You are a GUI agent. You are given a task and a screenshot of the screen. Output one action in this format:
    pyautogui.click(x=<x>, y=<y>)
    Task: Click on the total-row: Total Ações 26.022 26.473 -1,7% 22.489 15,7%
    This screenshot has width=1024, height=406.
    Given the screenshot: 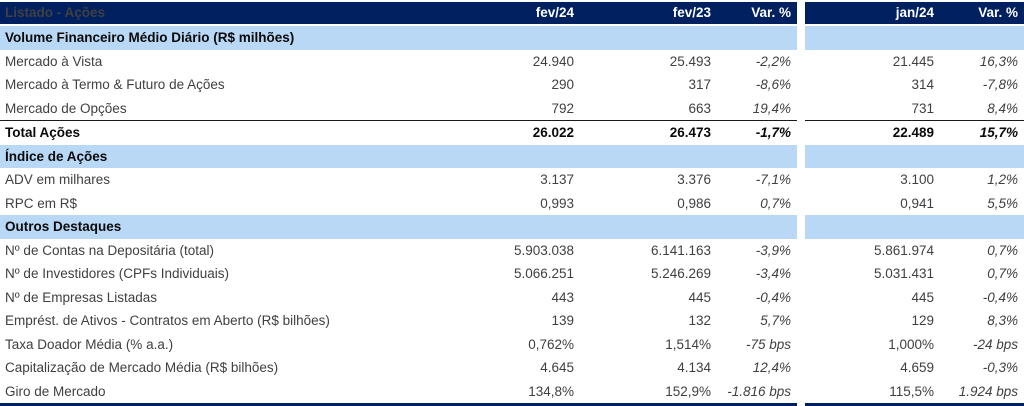 What is the action you would take?
    pyautogui.click(x=512, y=132)
    